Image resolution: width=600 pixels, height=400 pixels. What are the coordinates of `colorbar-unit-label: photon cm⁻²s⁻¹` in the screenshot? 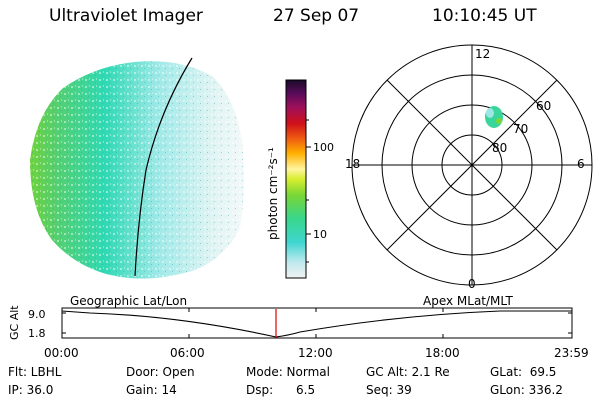 It's located at (273, 193).